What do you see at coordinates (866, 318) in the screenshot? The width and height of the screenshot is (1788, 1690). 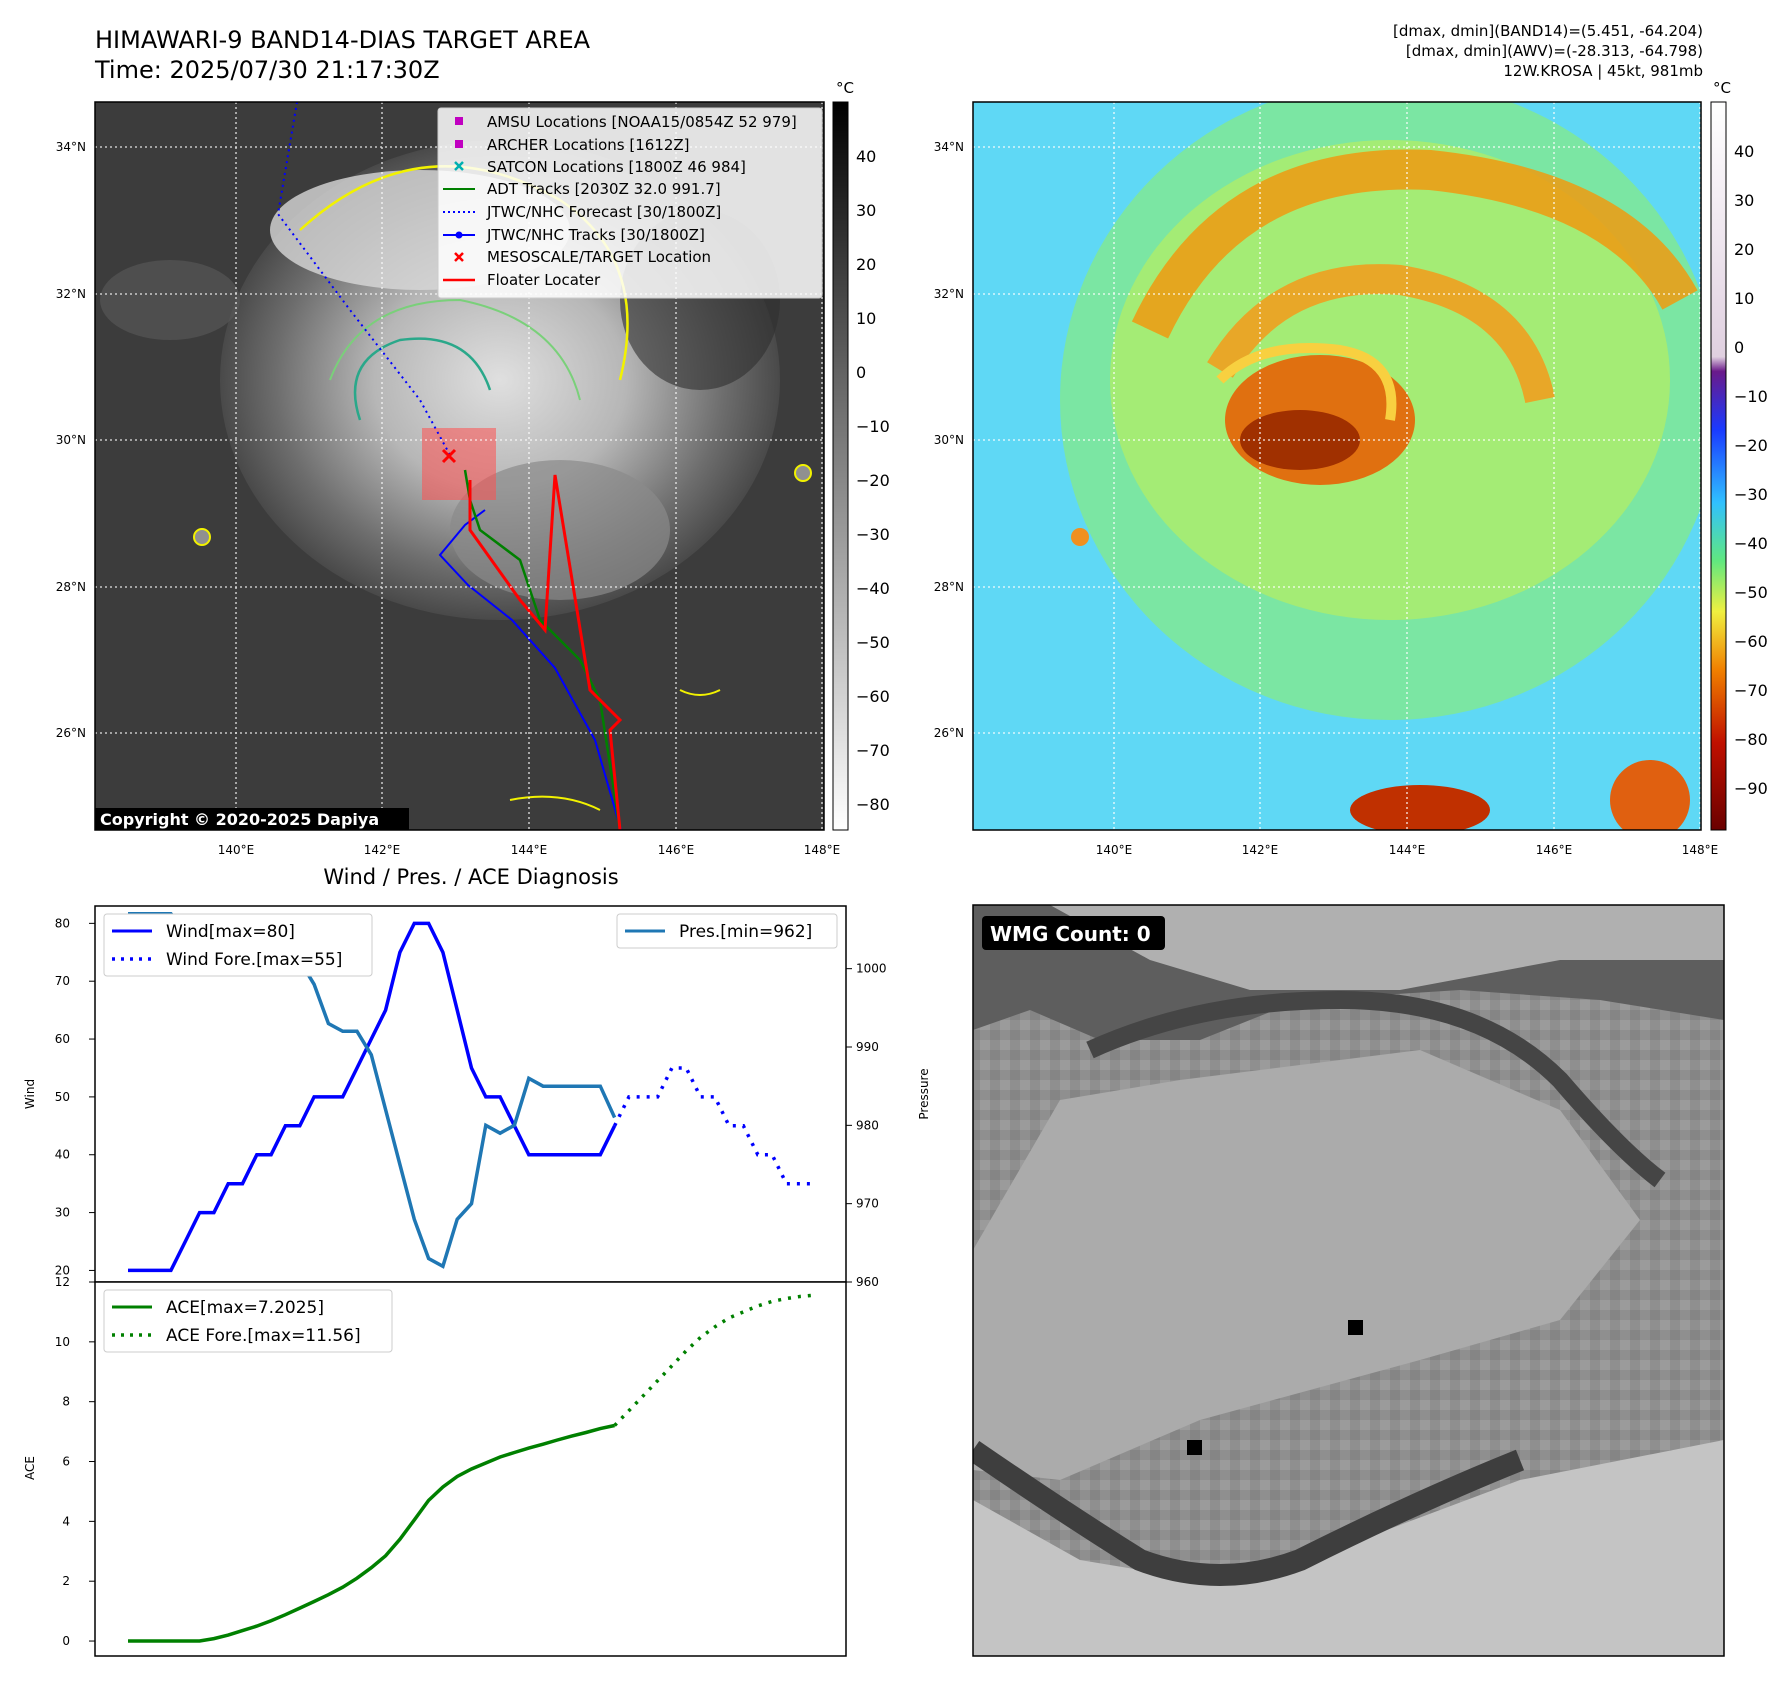 I see `colorbar-tick: 10` at bounding box center [866, 318].